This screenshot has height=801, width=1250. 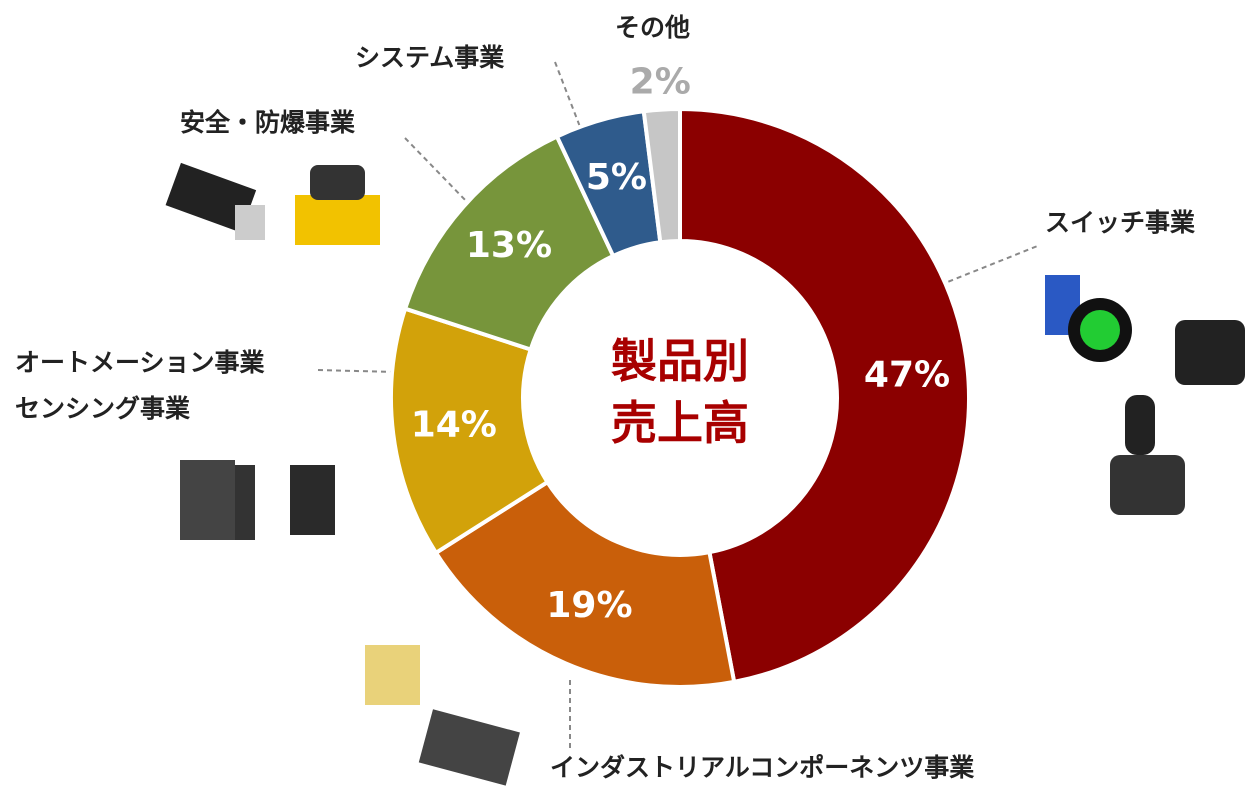 I want to click on value-label: 14%, so click(x=454, y=425).